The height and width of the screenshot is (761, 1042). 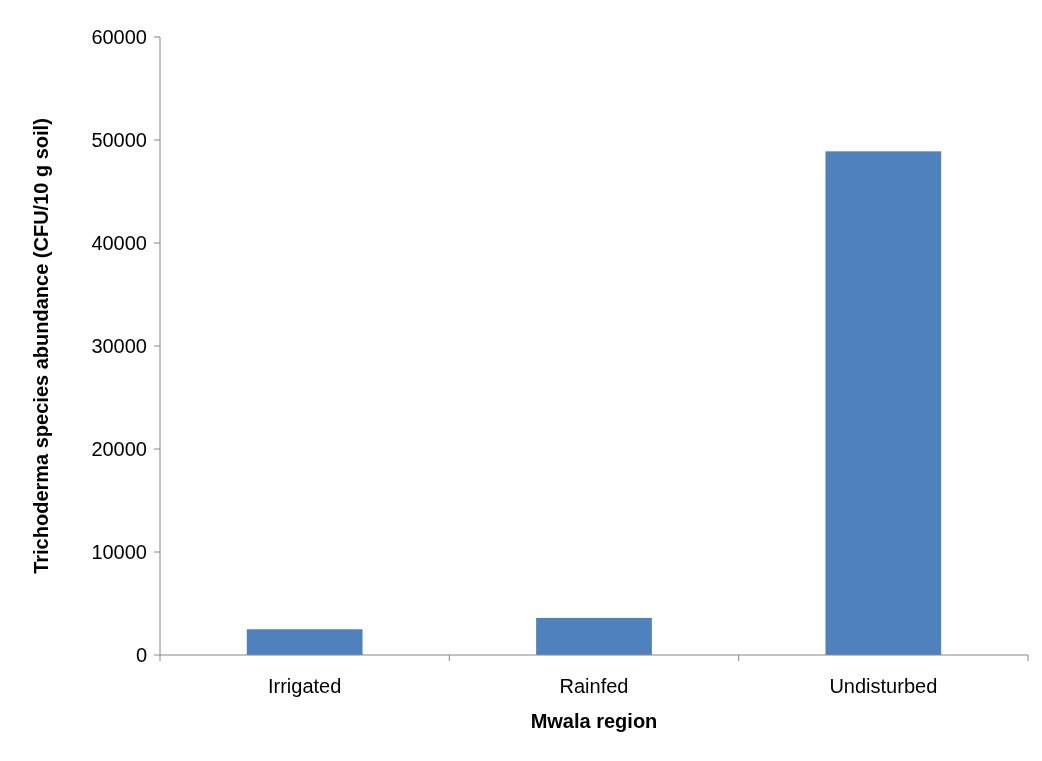 What do you see at coordinates (119, 346) in the screenshot?
I see `y-tick-label: 30000` at bounding box center [119, 346].